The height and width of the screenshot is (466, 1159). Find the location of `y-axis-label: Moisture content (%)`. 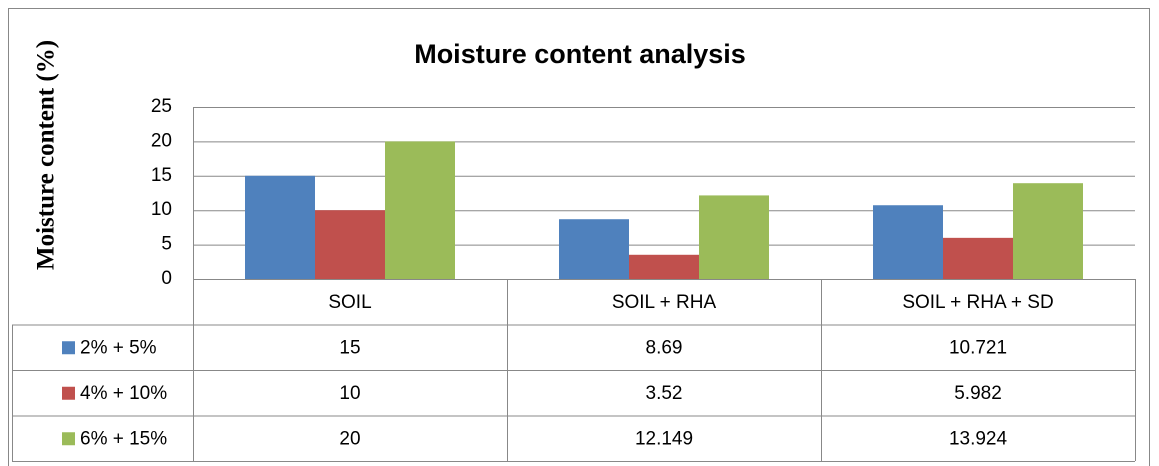

y-axis-label: Moisture content (%) is located at coordinates (46, 155).